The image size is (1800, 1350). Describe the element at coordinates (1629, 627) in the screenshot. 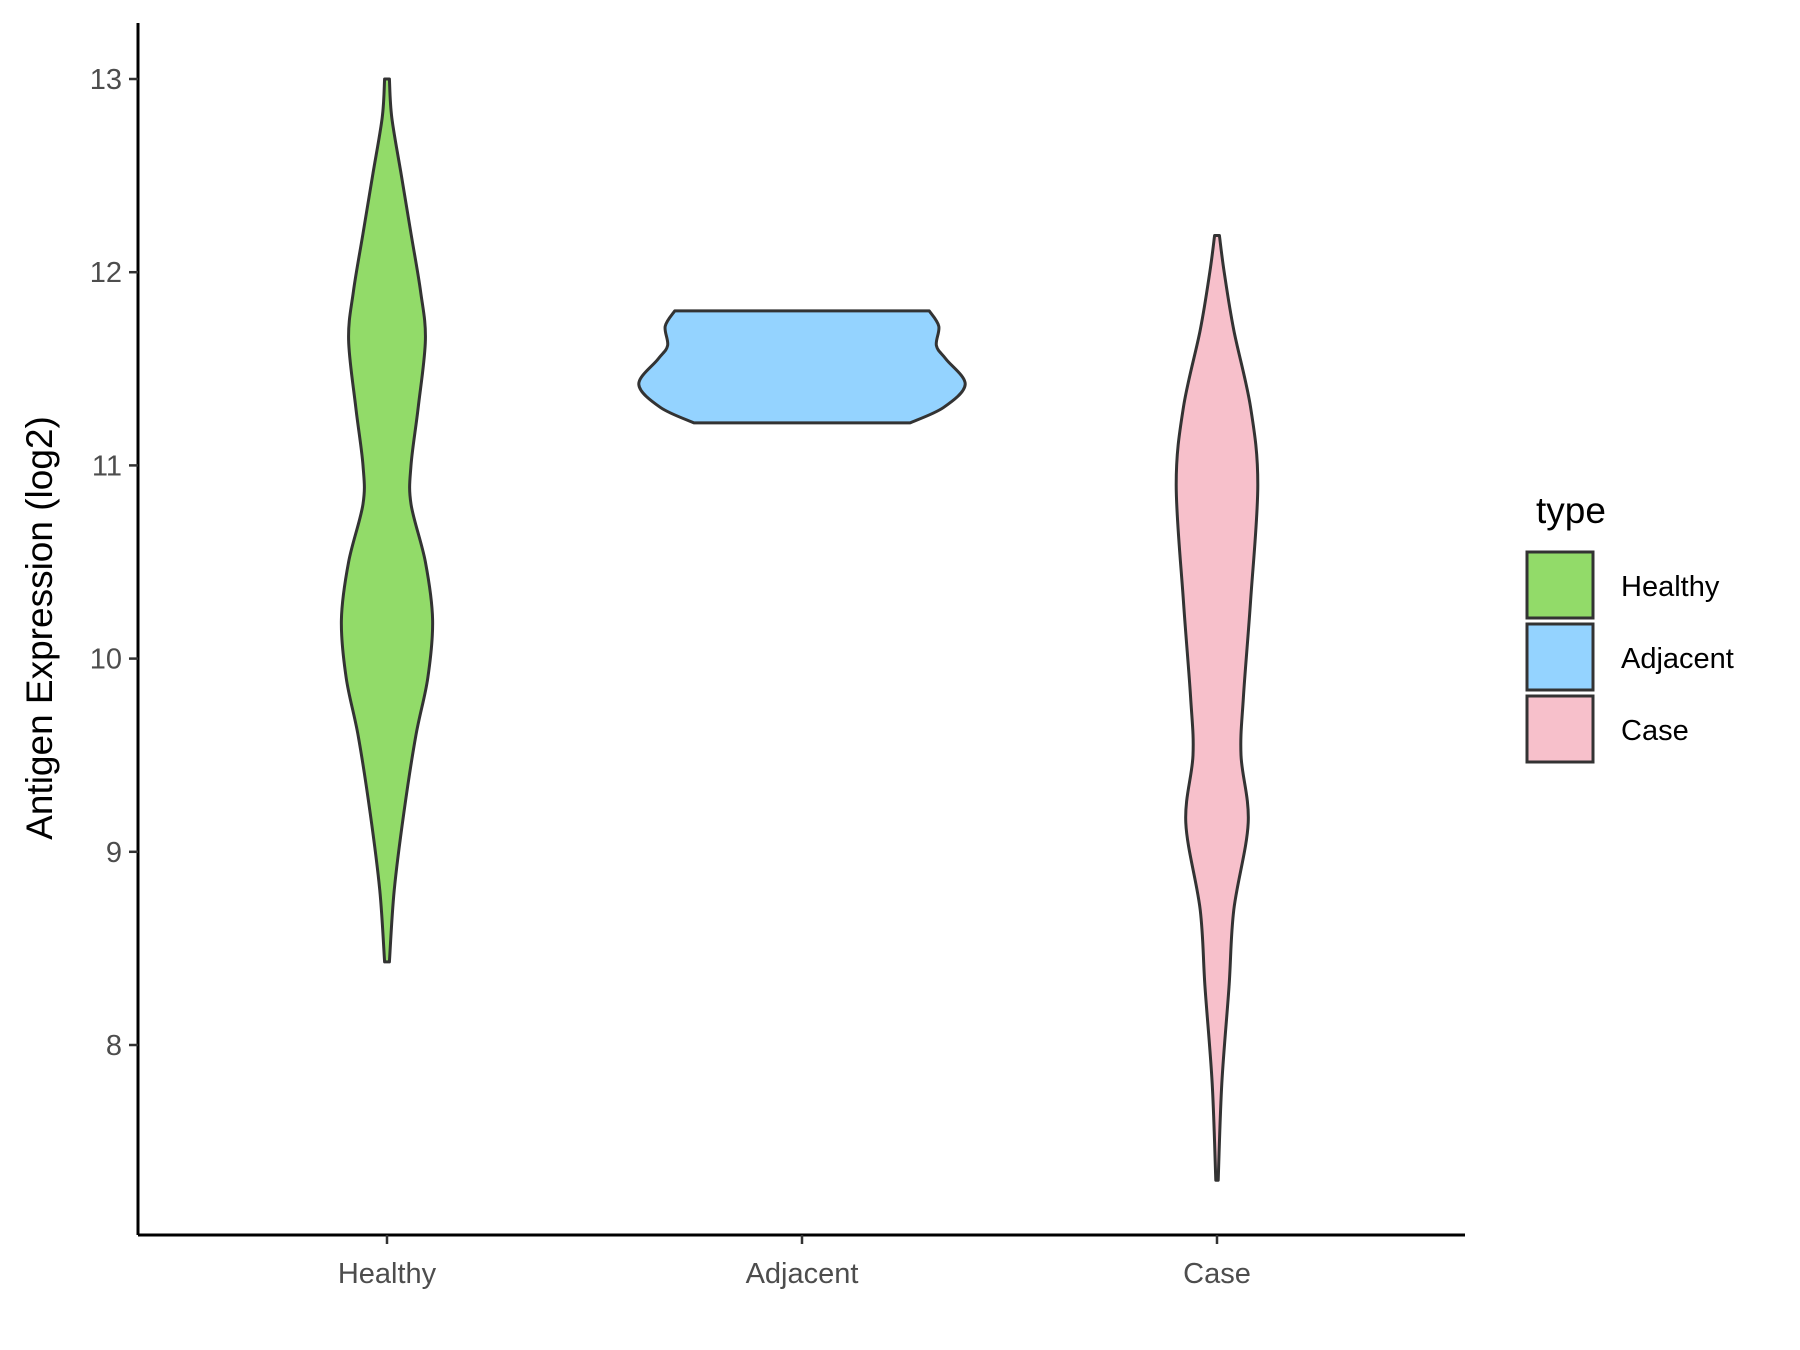

I see `legend: type Healthy Adjacent Case` at that location.